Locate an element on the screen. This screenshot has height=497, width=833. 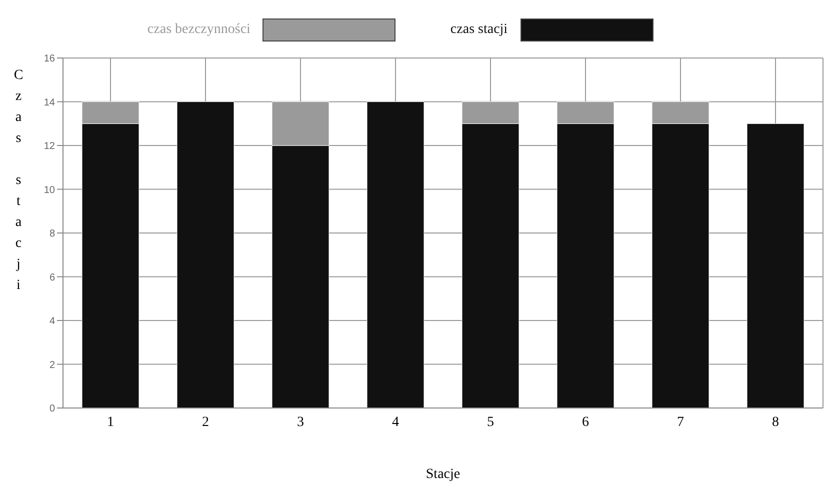
y-tick-label: 8 is located at coordinates (52, 234).